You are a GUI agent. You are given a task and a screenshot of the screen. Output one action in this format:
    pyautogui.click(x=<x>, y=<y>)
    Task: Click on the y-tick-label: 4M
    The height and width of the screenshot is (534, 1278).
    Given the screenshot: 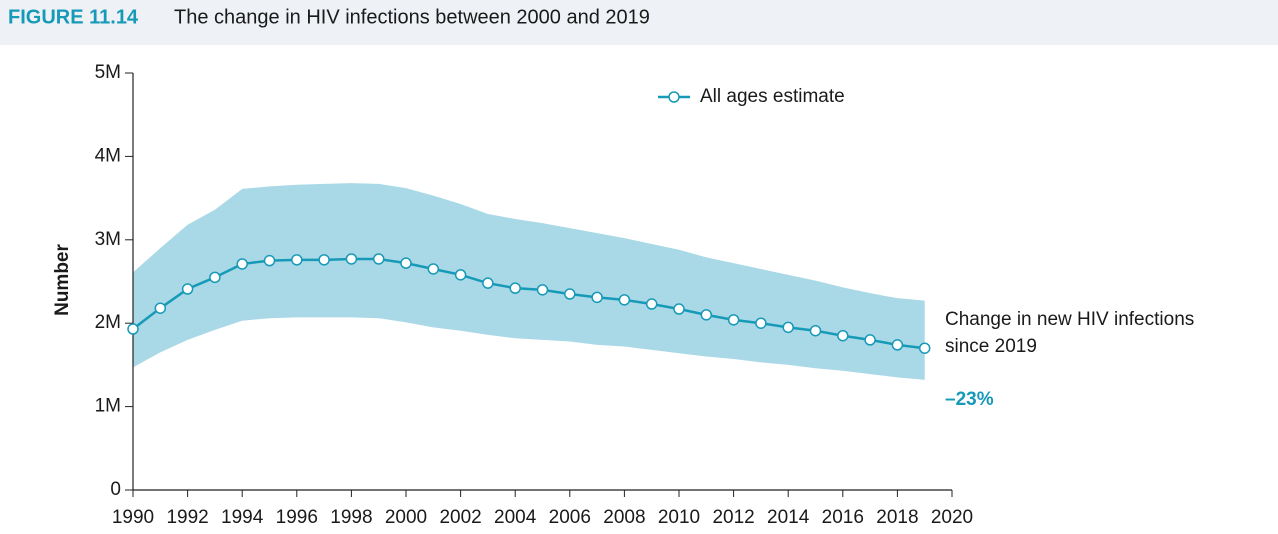 What is the action you would take?
    pyautogui.click(x=108, y=155)
    